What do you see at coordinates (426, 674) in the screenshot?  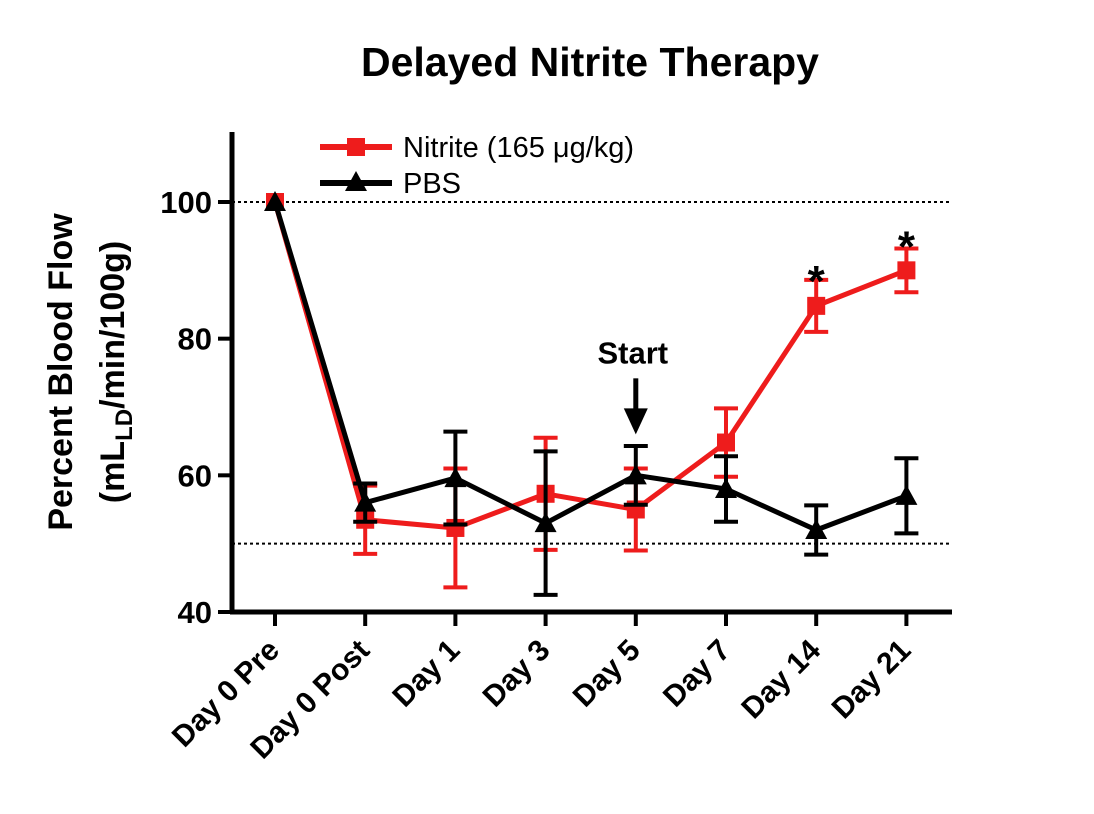 I see `x-tick-label: Day 1` at bounding box center [426, 674].